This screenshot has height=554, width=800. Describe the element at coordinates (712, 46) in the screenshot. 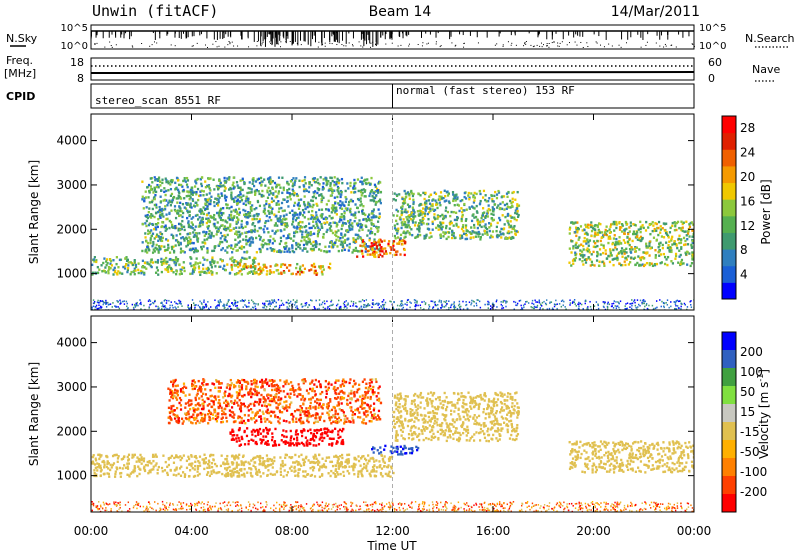

I see `nsky-right-tick-bottom: 10^0` at that location.